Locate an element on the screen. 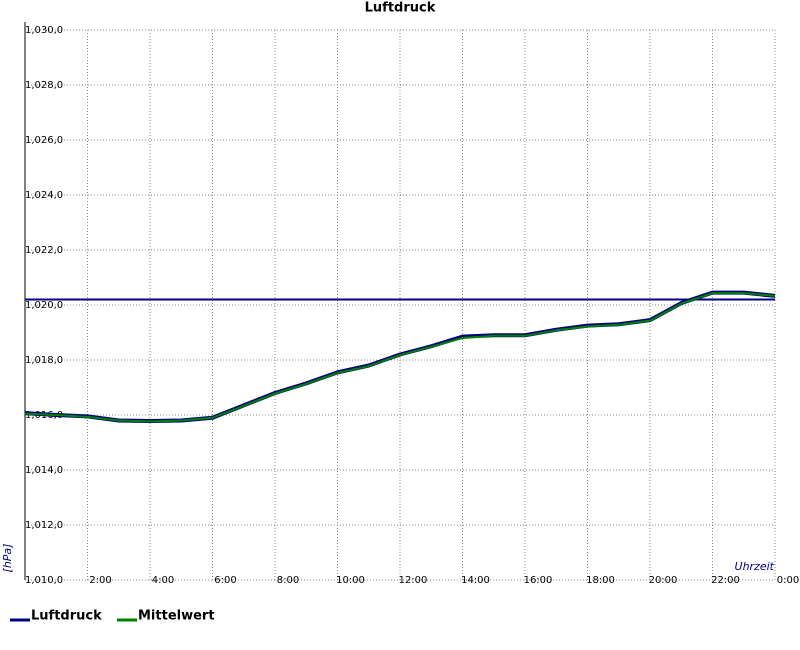  y-axis-label: [hPa] is located at coordinates (7, 558).